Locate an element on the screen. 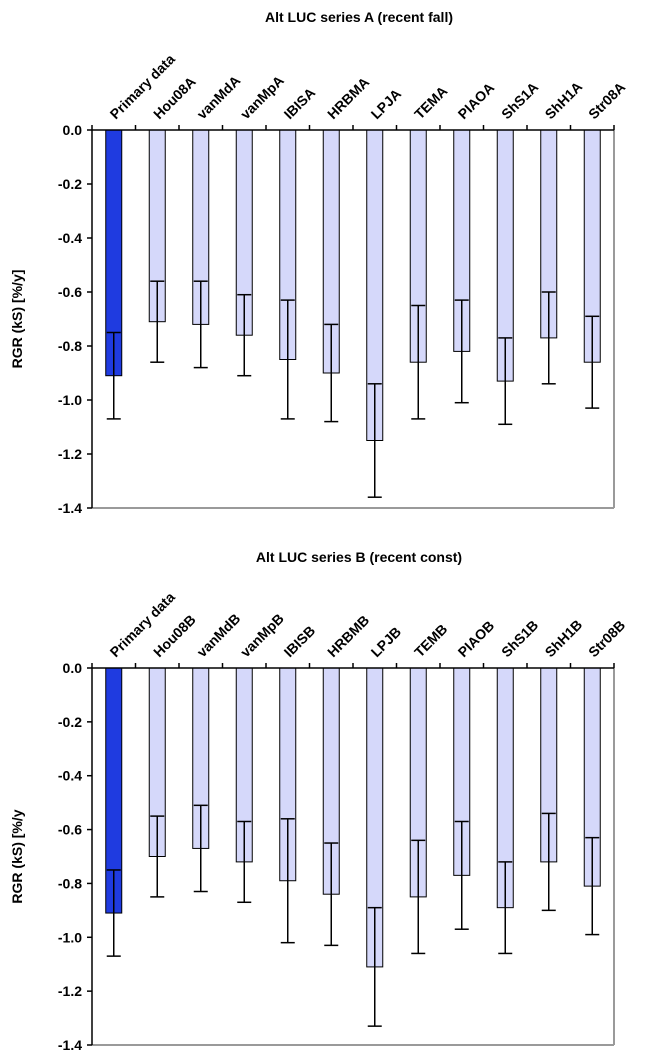  category-label: ShH1B is located at coordinates (564, 638).